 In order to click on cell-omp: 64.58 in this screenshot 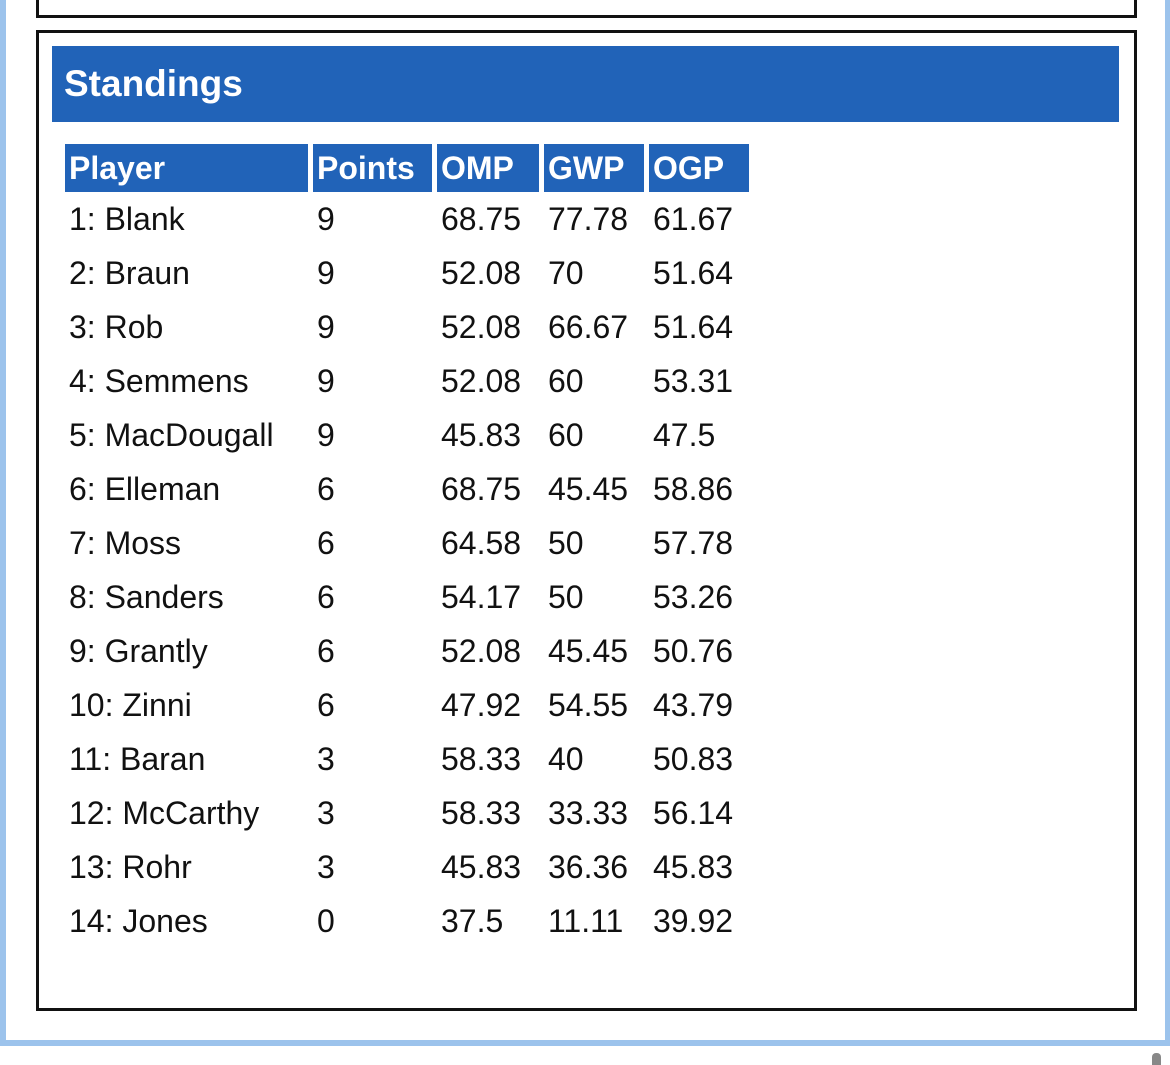, I will do `click(481, 543)`.